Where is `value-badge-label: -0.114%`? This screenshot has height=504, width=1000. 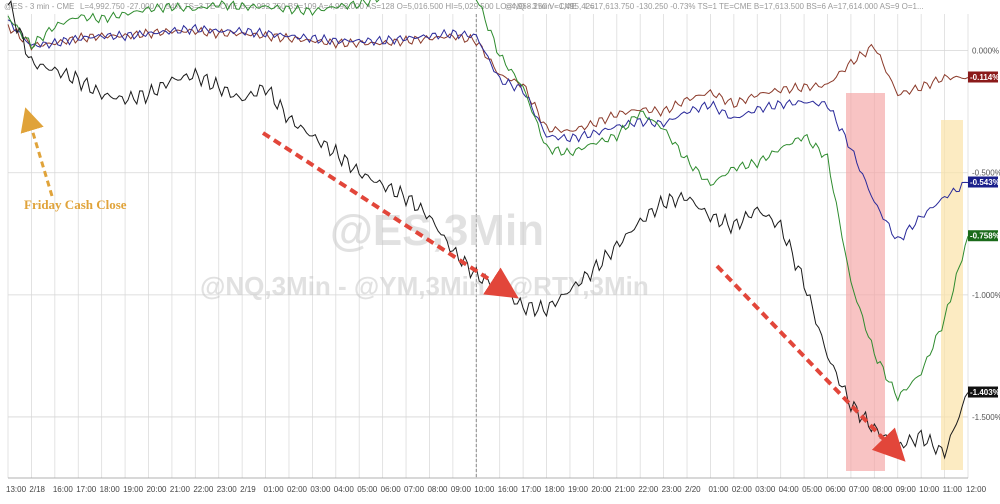
value-badge-label: -0.114% is located at coordinates (984, 77).